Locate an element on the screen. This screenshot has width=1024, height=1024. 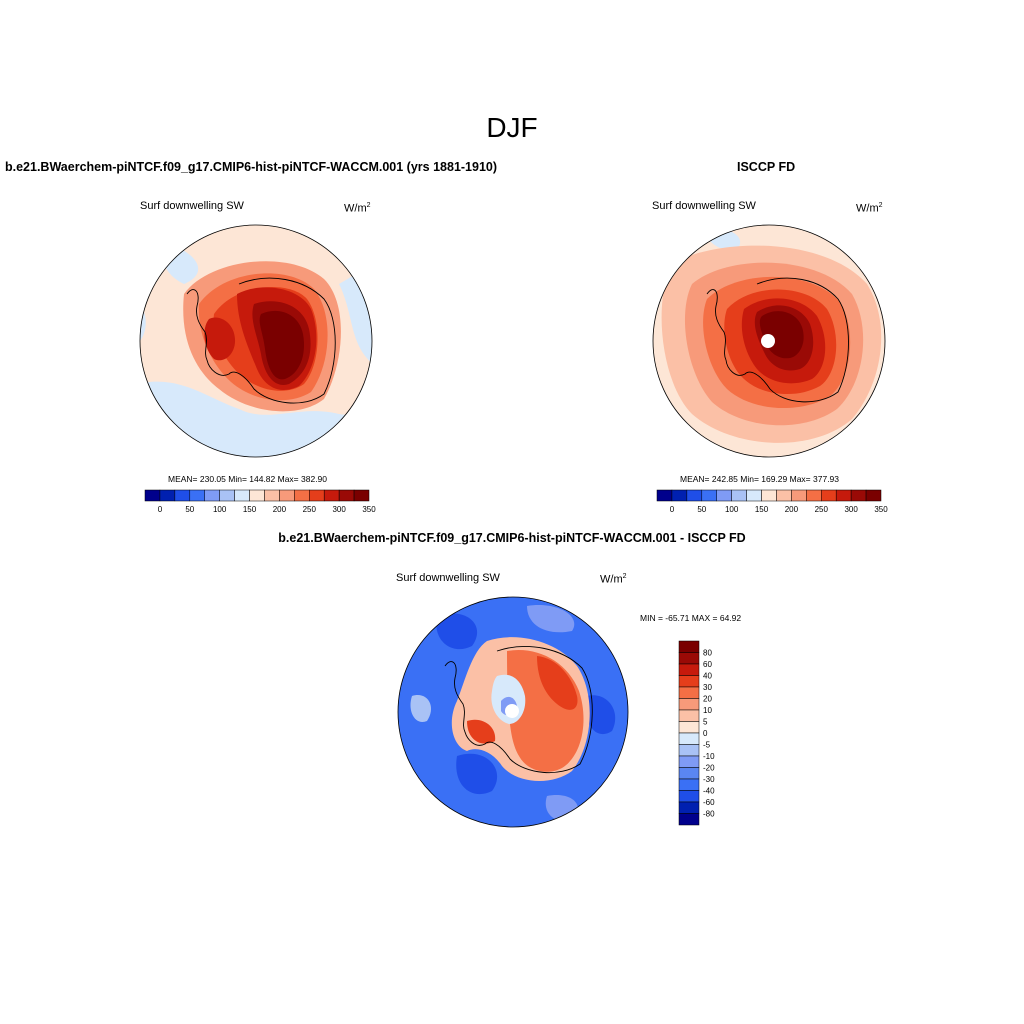
diff-map-weak-patch-north is located at coordinates (551, 619).